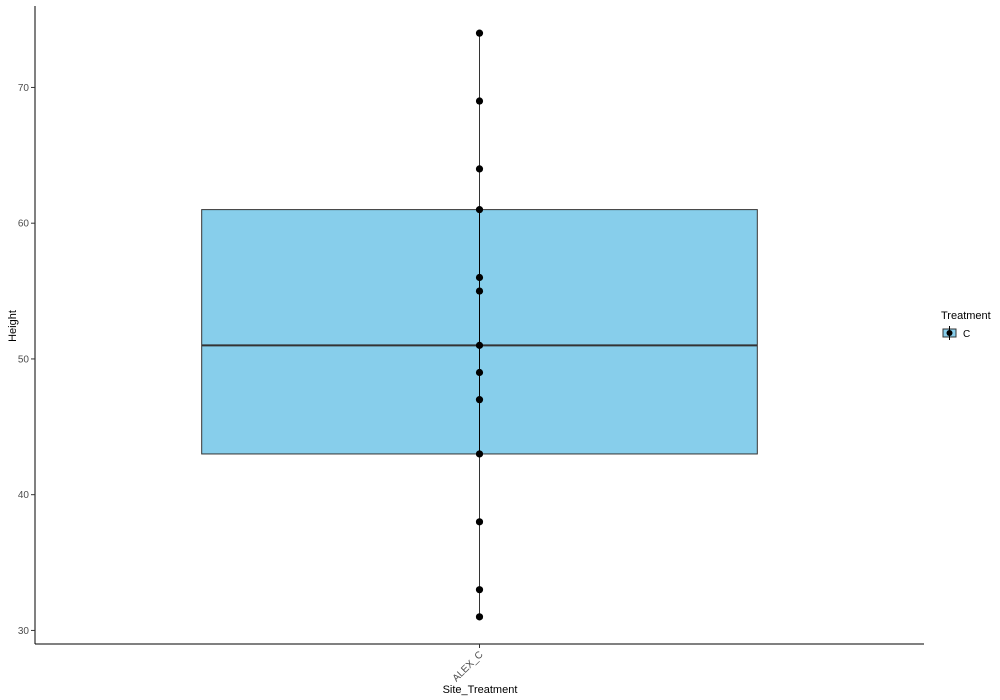  I want to click on y-axis-ticks: 30 40 50 60 70, so click(26, 360).